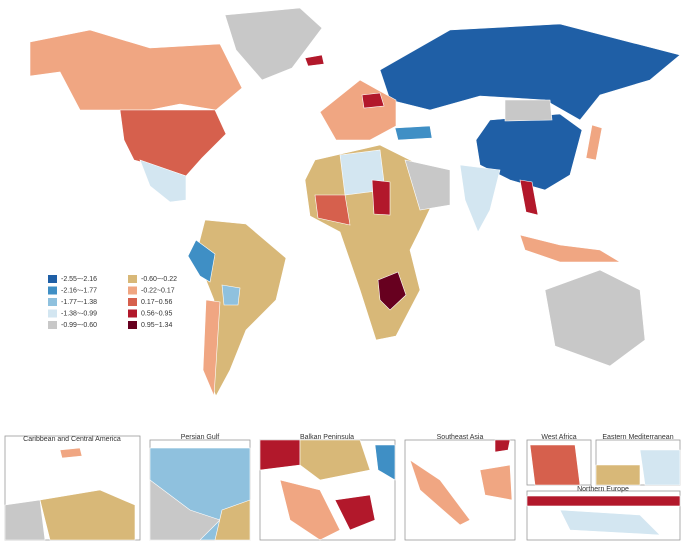  I want to click on indonesia, so click(570, 248).